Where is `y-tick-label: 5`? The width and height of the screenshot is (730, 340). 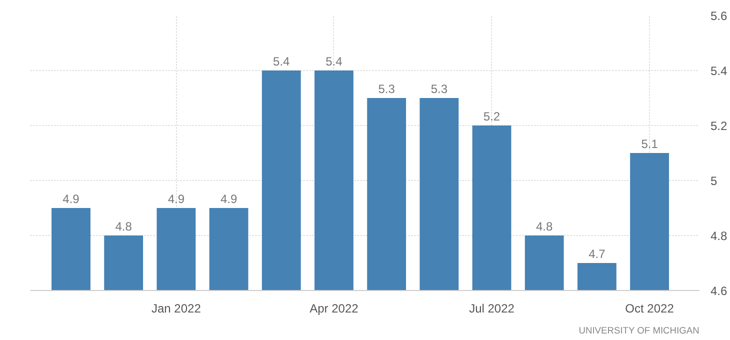 y-tick-label: 5 is located at coordinates (714, 181).